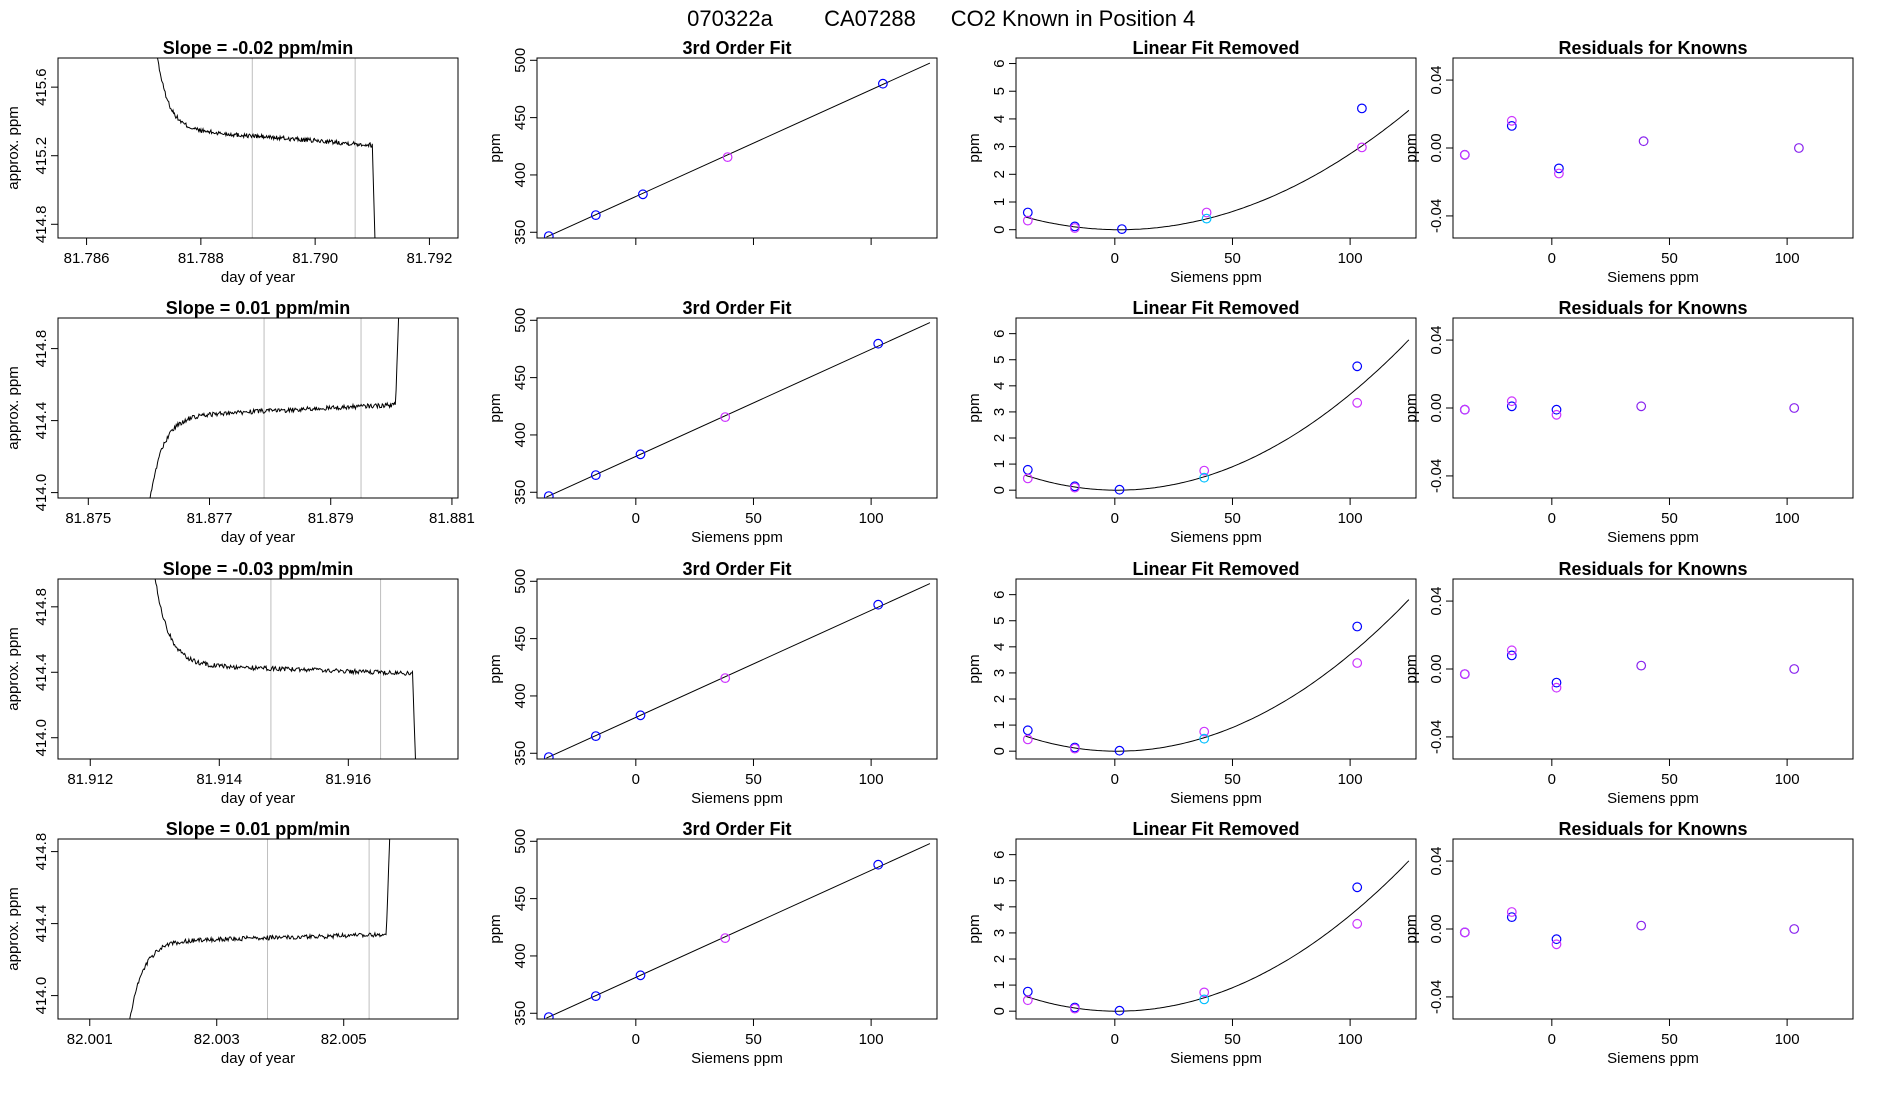  Describe the element at coordinates (999, 63) in the screenshot. I see `y-tick-label: 6` at that location.